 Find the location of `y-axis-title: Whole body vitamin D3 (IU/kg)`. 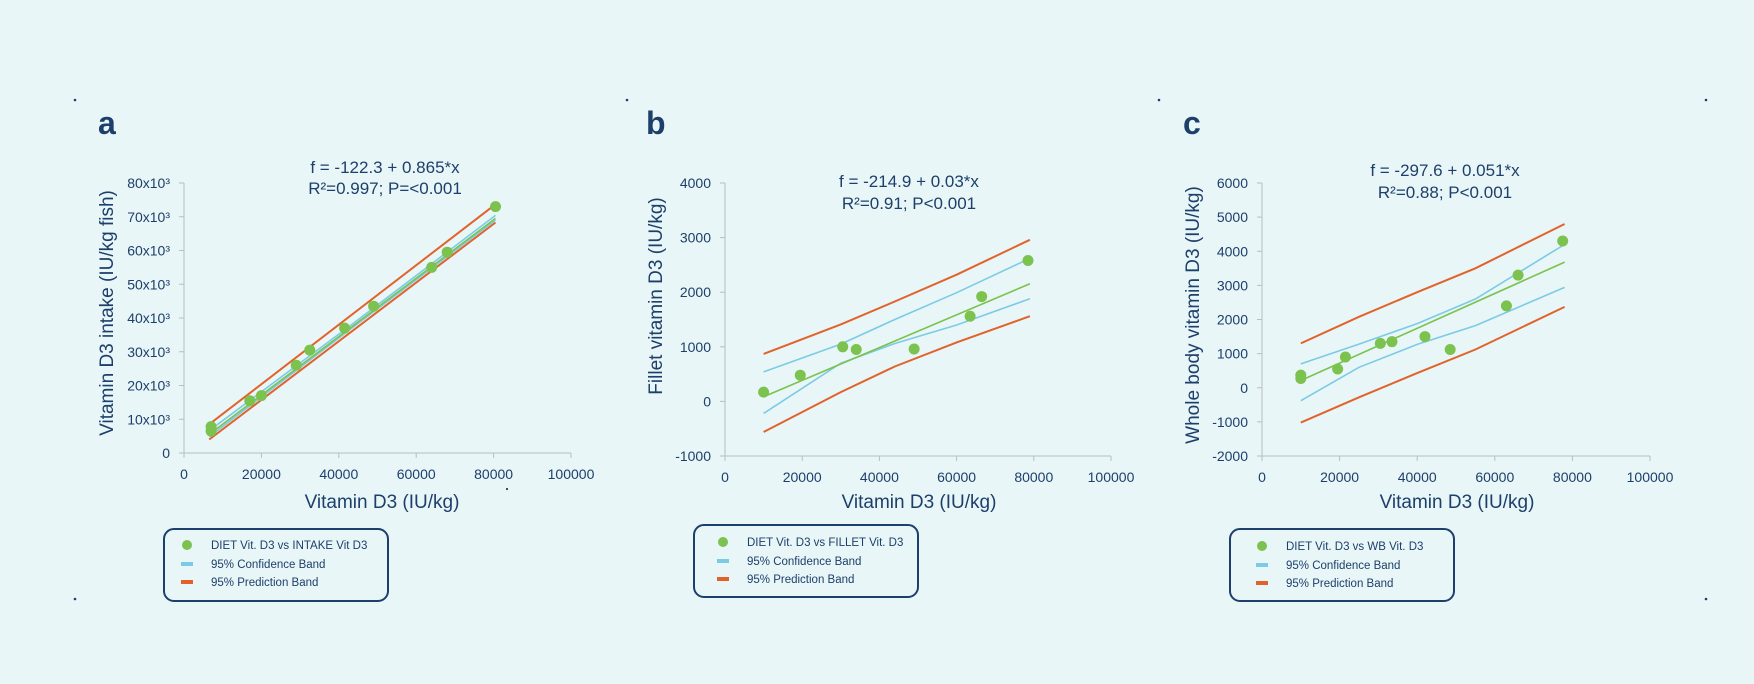

y-axis-title: Whole body vitamin D3 (IU/kg) is located at coordinates (1193, 315).